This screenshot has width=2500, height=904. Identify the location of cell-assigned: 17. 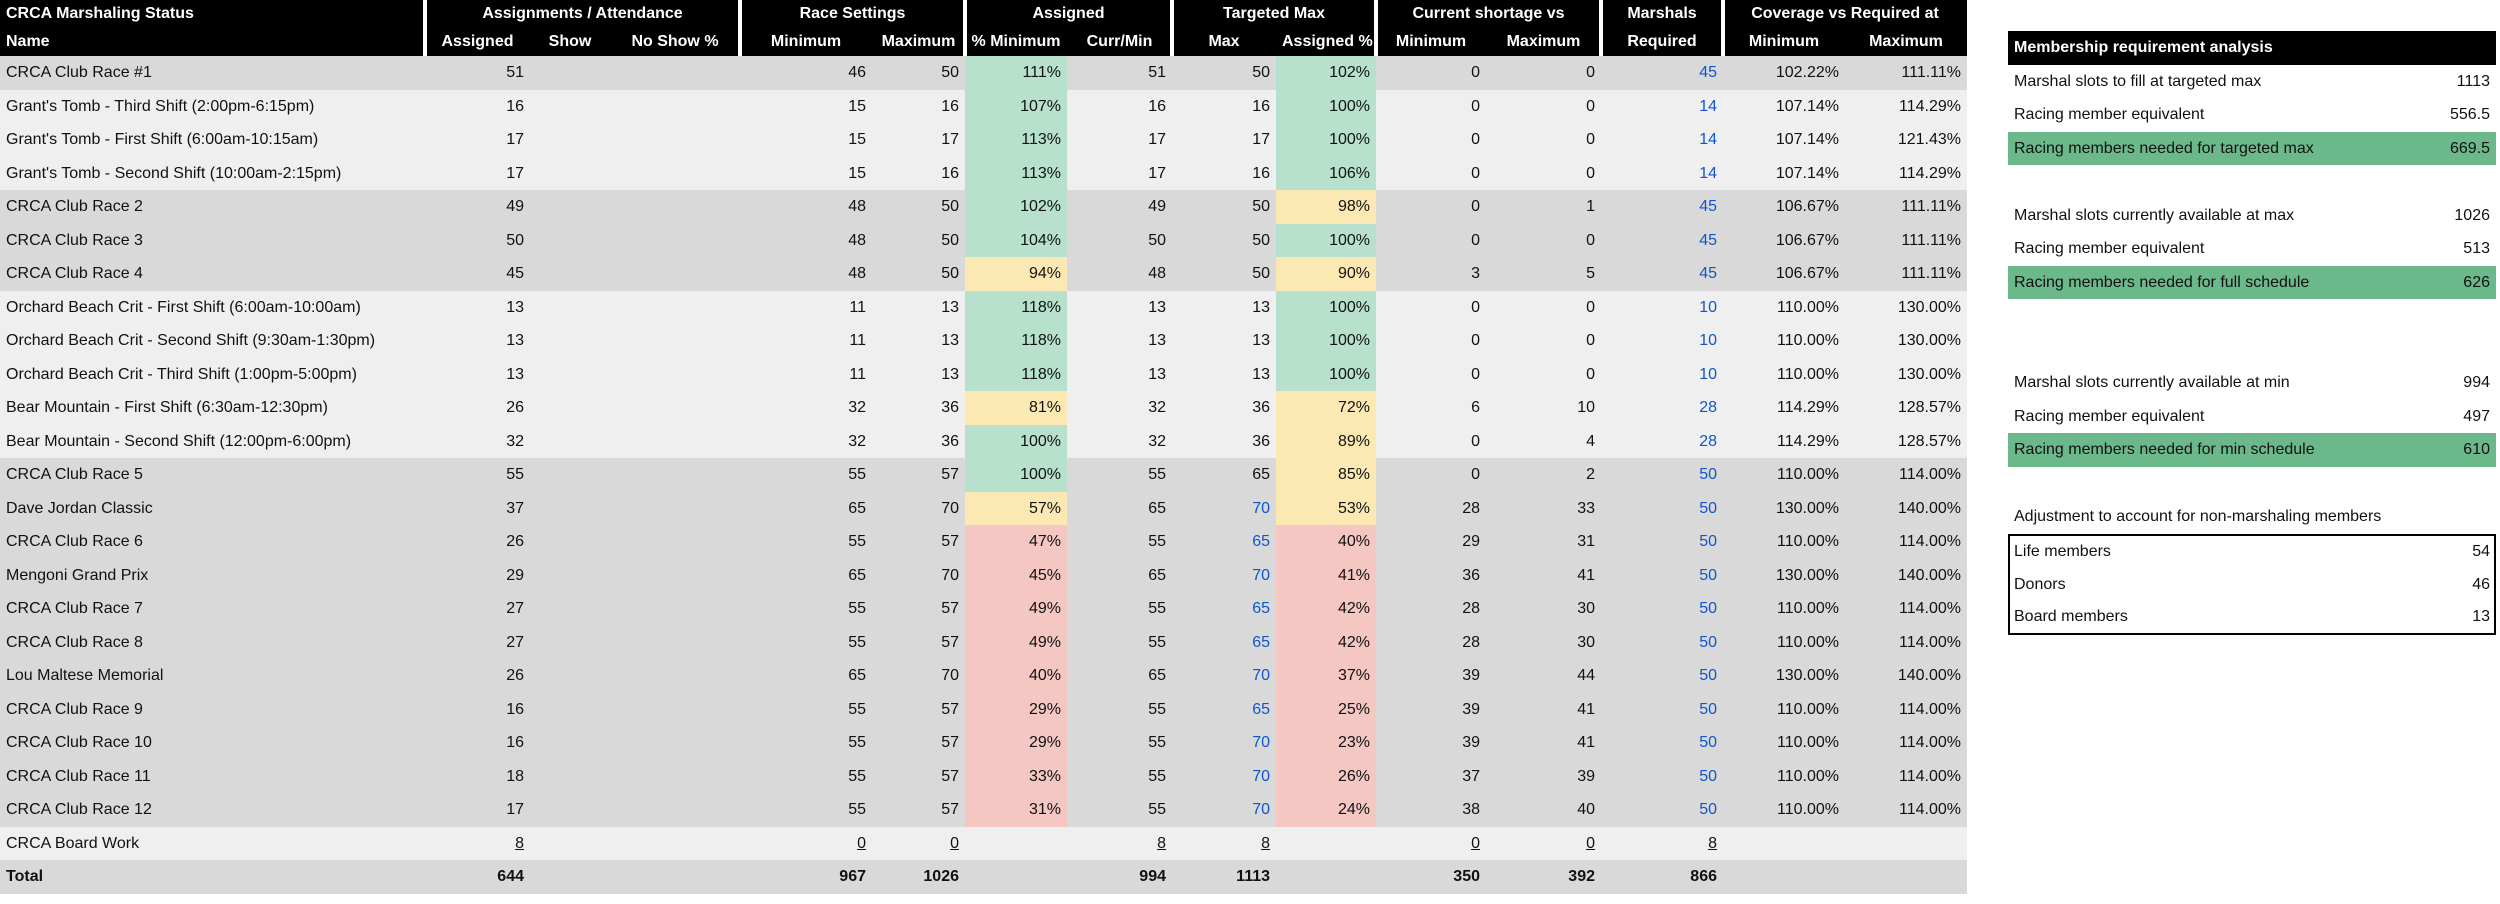
(515, 139).